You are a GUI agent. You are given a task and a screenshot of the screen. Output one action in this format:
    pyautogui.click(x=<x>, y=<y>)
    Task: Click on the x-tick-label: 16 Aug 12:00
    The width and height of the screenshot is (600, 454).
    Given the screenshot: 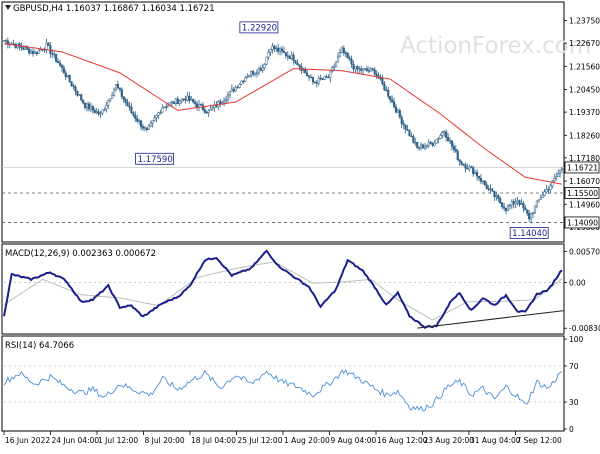 What is the action you would take?
    pyautogui.click(x=402, y=440)
    